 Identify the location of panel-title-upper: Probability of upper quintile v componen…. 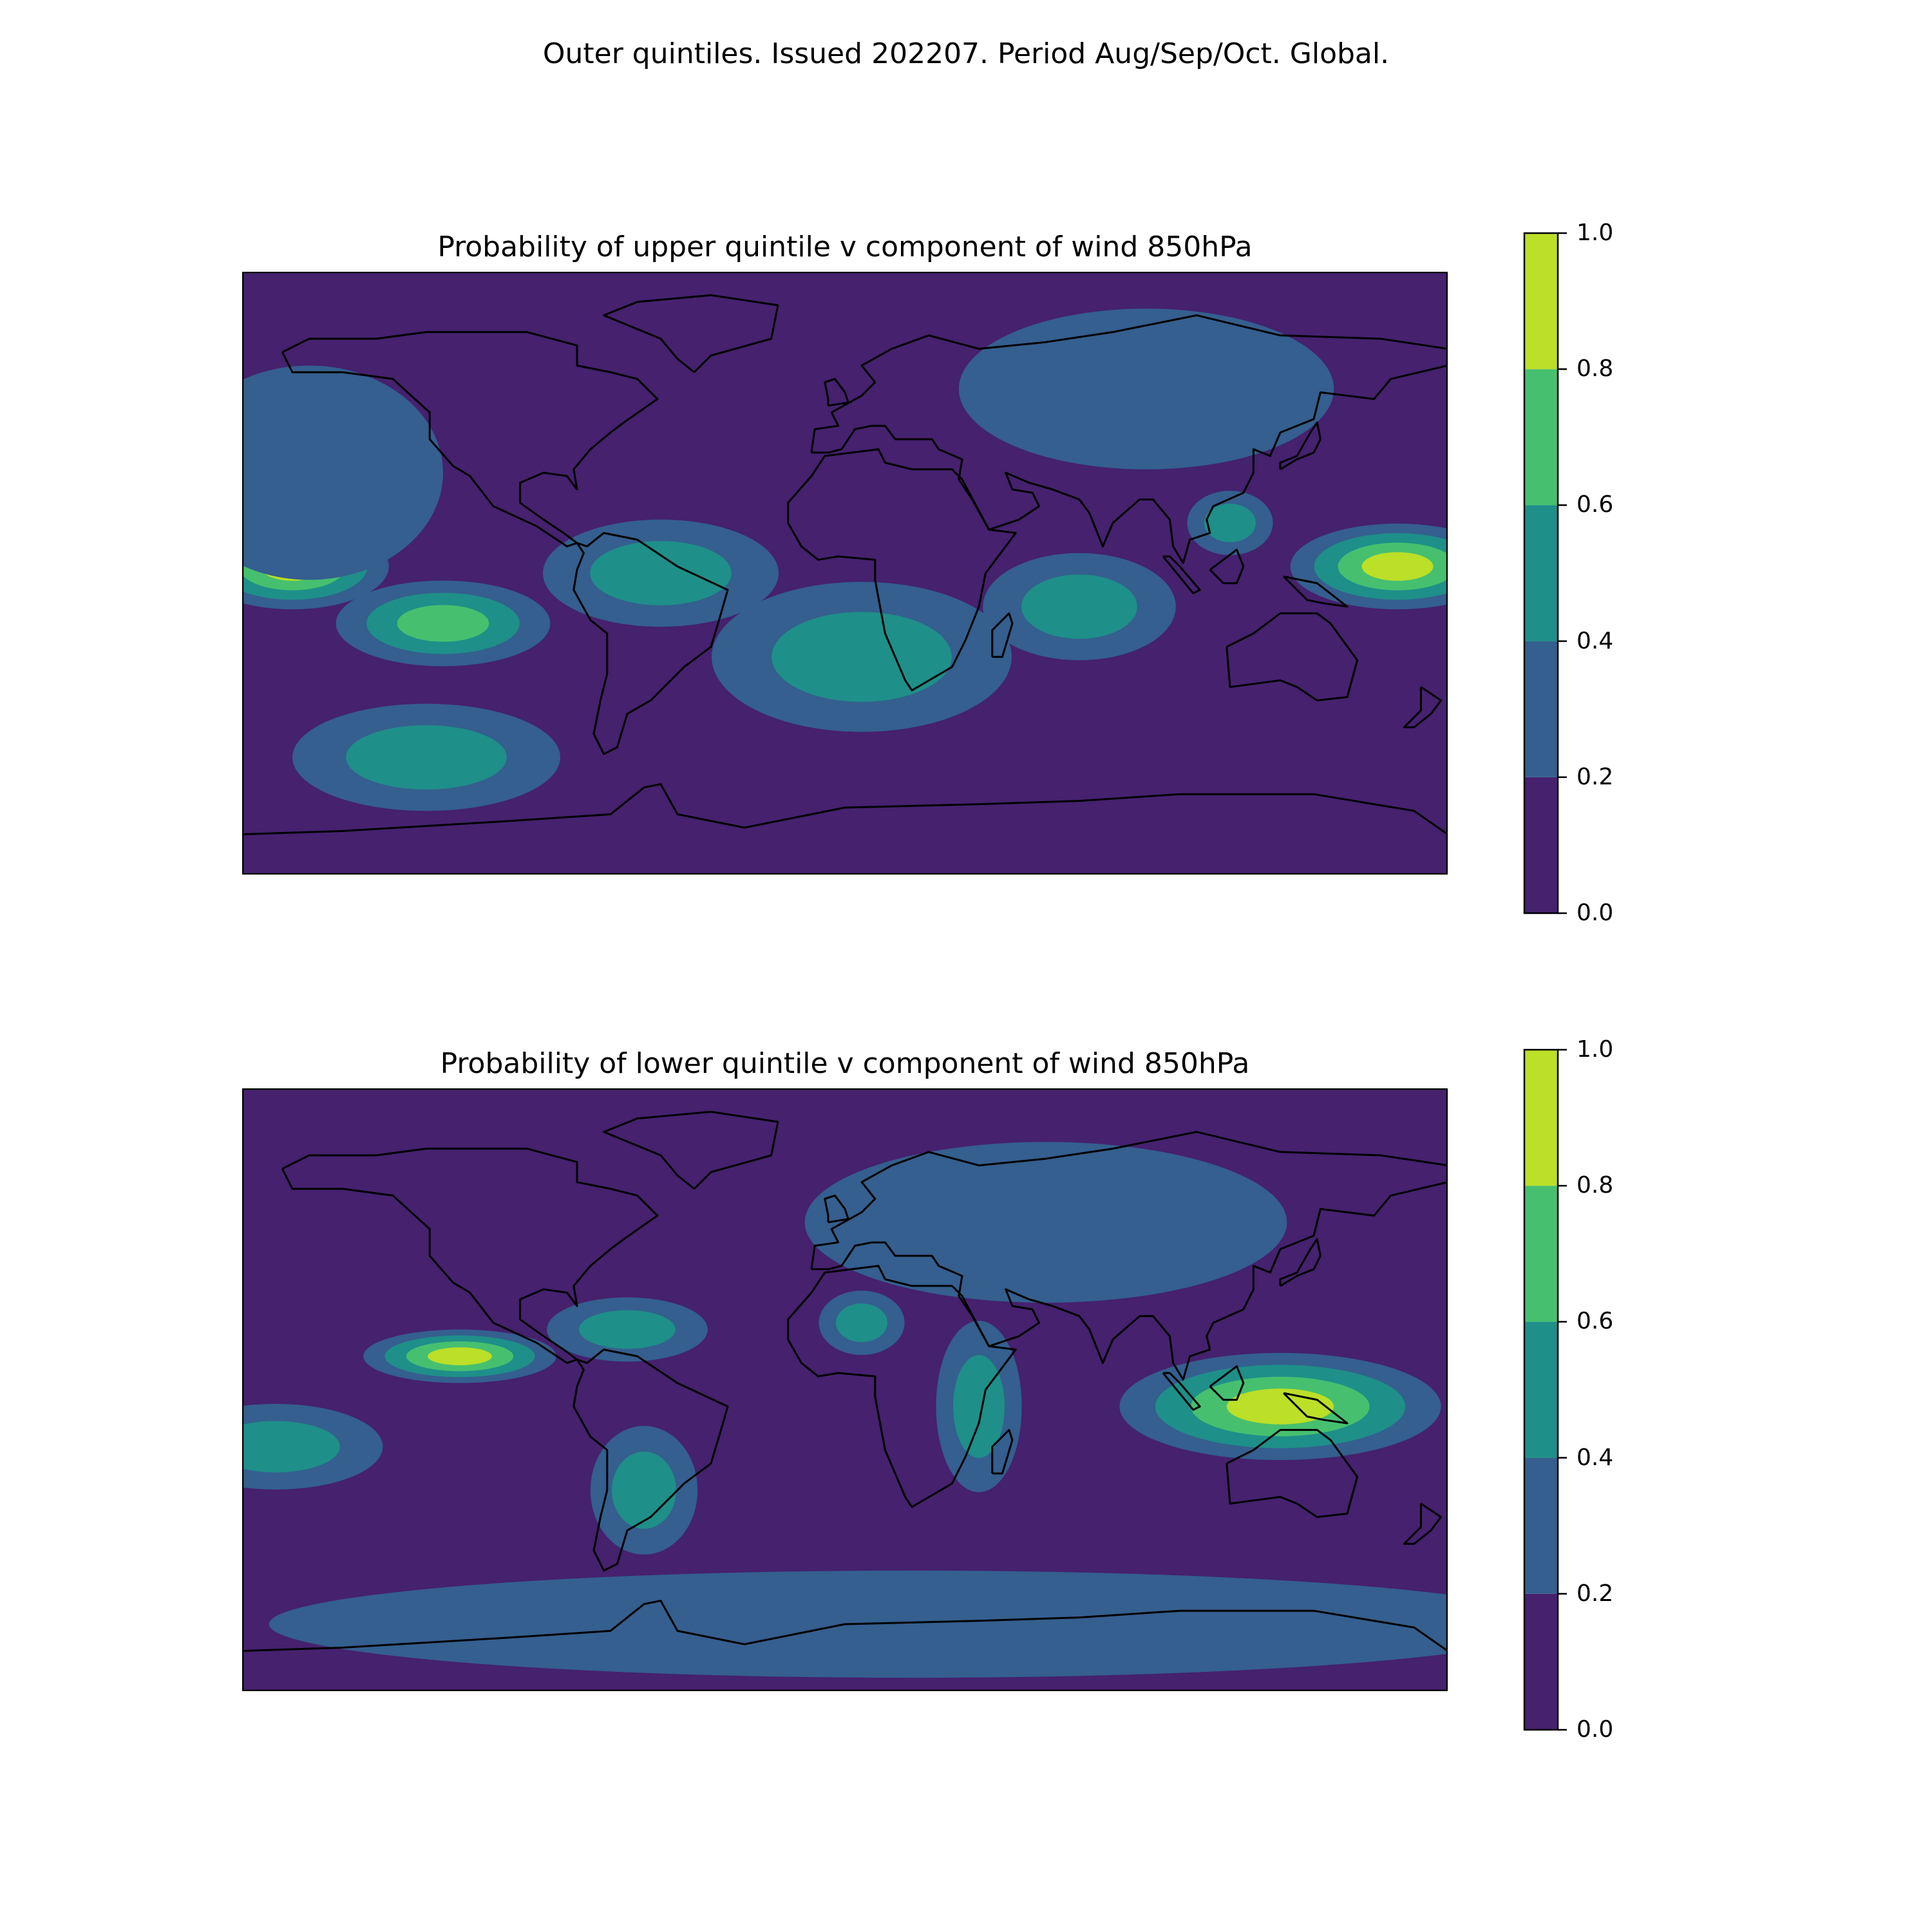
(845, 247).